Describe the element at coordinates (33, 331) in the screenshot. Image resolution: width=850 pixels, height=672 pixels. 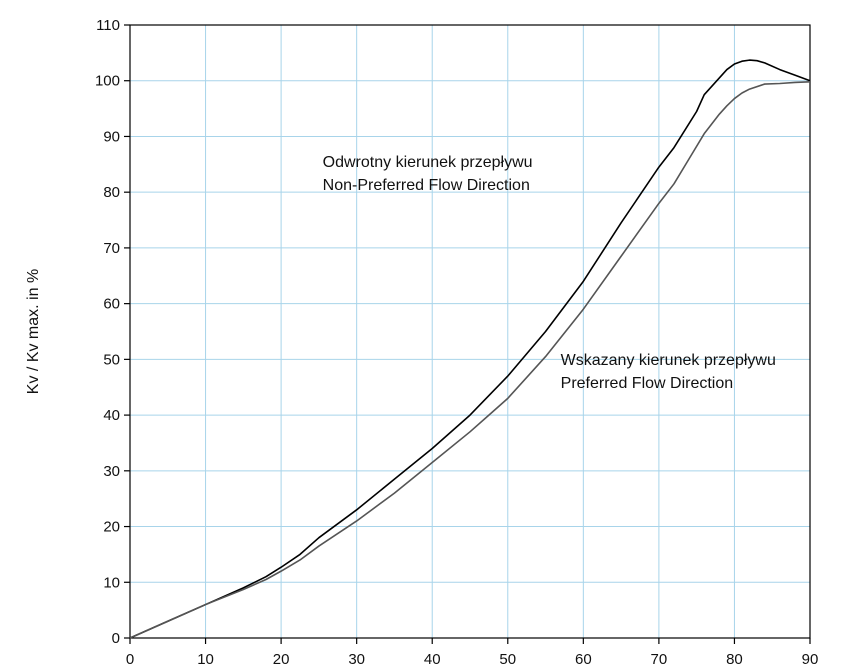
I see `y-axis-label: Kv / Kv max. in %` at that location.